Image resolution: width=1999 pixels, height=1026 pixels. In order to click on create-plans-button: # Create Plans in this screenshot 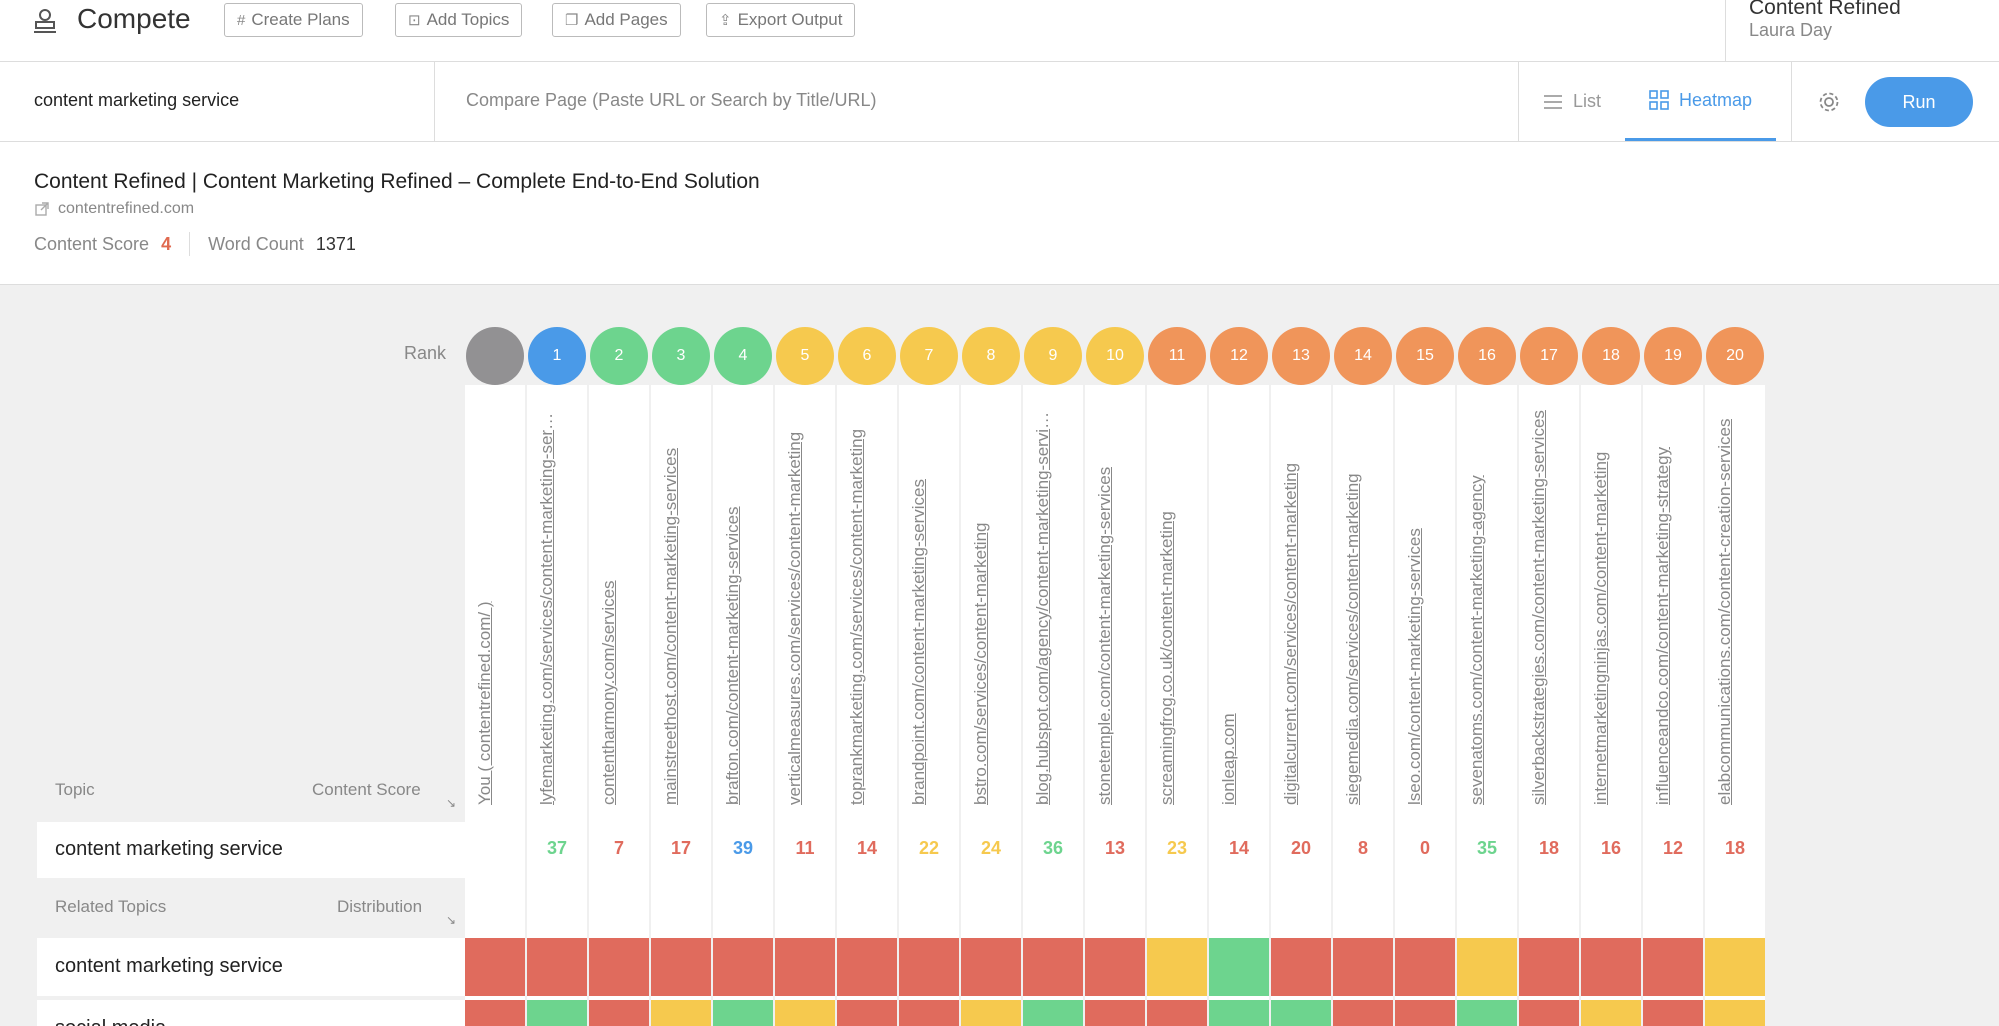, I will do `click(293, 20)`.